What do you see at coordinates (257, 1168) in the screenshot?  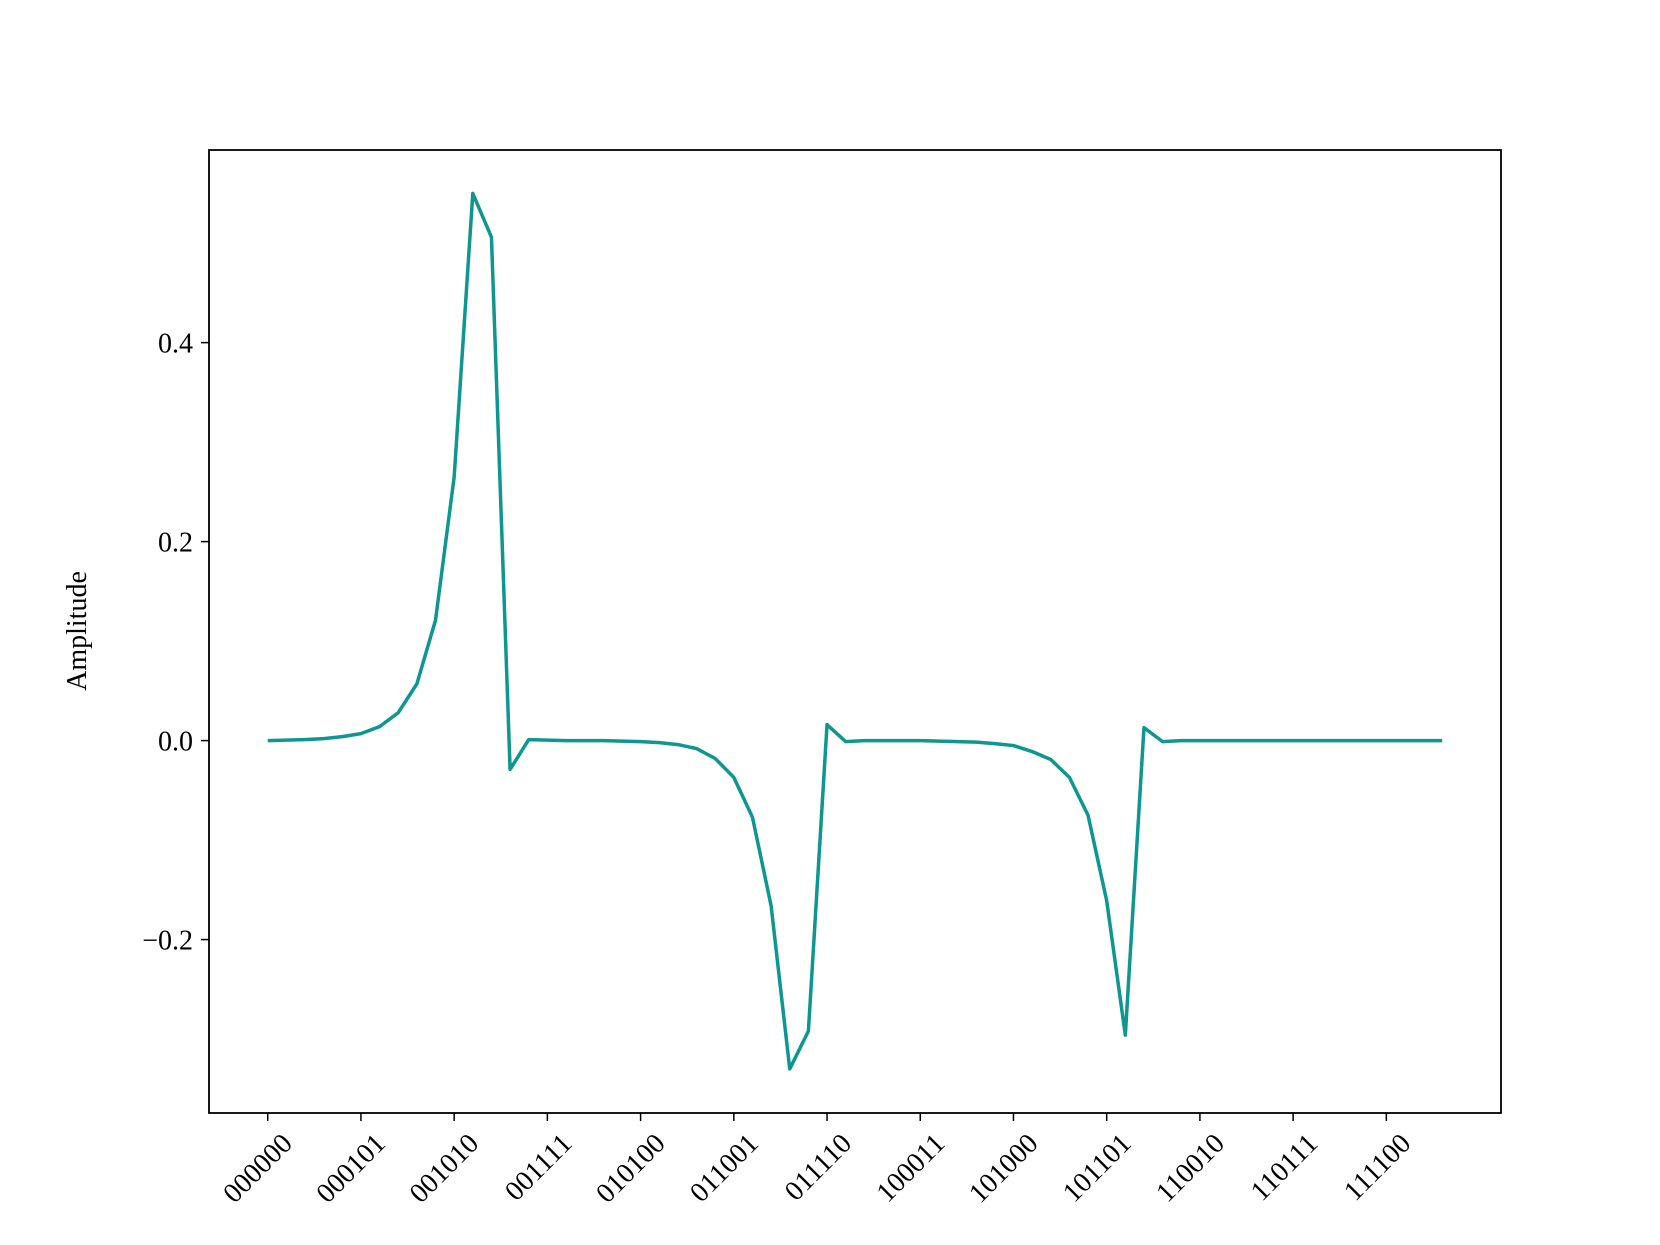 I see `x-tick-label: 000000` at bounding box center [257, 1168].